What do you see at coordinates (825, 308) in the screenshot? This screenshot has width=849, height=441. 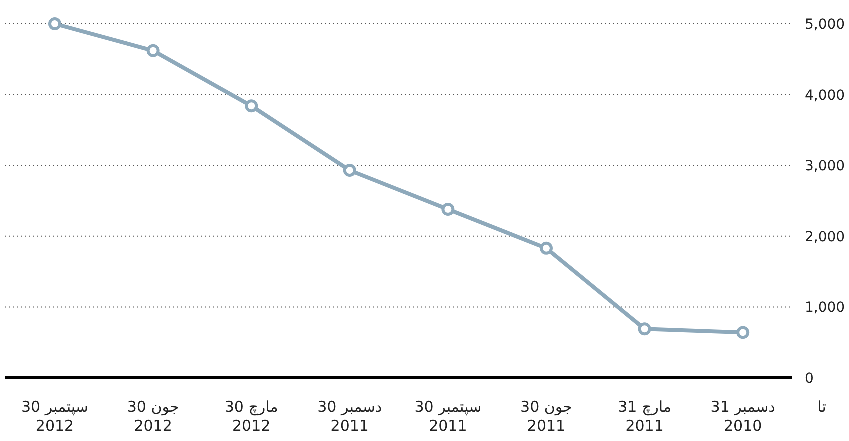 I see `y-tick-label: 1,000` at bounding box center [825, 308].